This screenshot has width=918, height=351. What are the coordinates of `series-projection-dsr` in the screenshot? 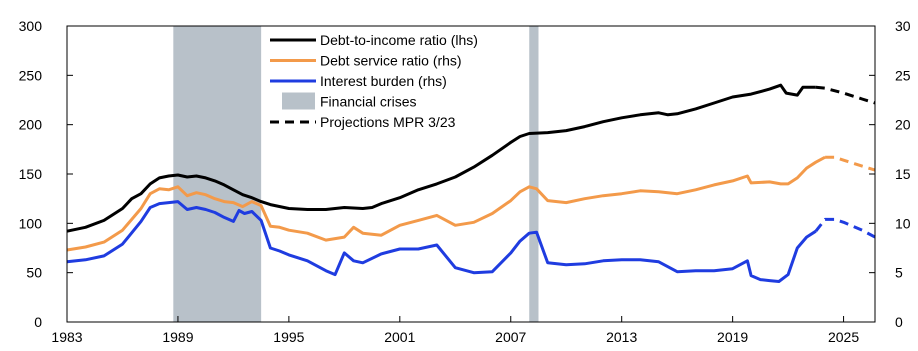 It's located at (850, 163).